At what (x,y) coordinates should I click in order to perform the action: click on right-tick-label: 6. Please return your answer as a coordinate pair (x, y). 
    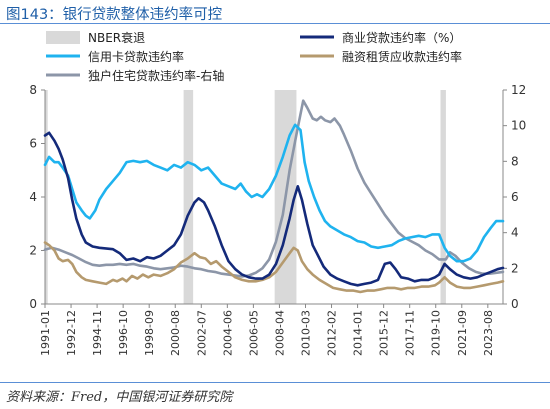
    Looking at the image, I should click on (515, 197).